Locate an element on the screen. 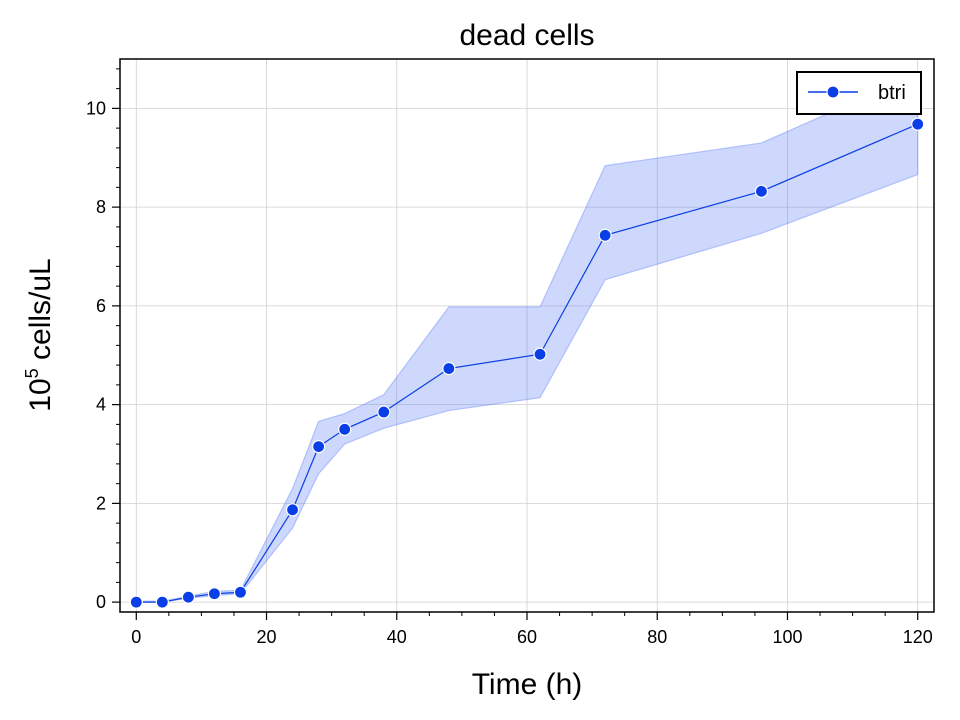 The width and height of the screenshot is (960, 720). legend-label: btri is located at coordinates (892, 93).